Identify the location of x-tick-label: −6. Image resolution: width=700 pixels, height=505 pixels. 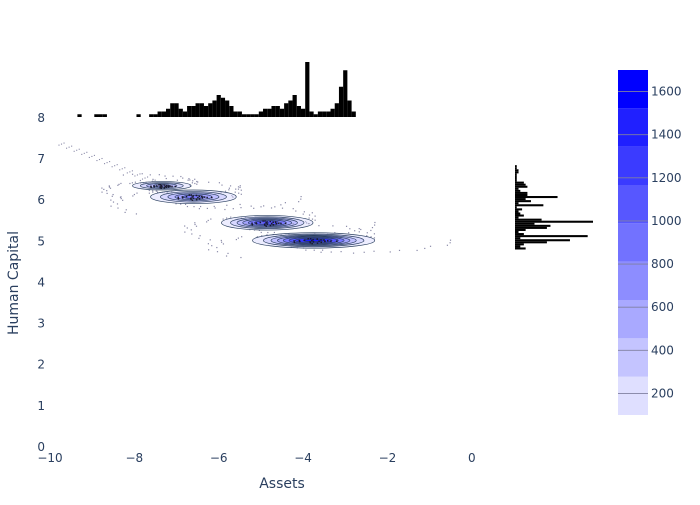
(219, 458).